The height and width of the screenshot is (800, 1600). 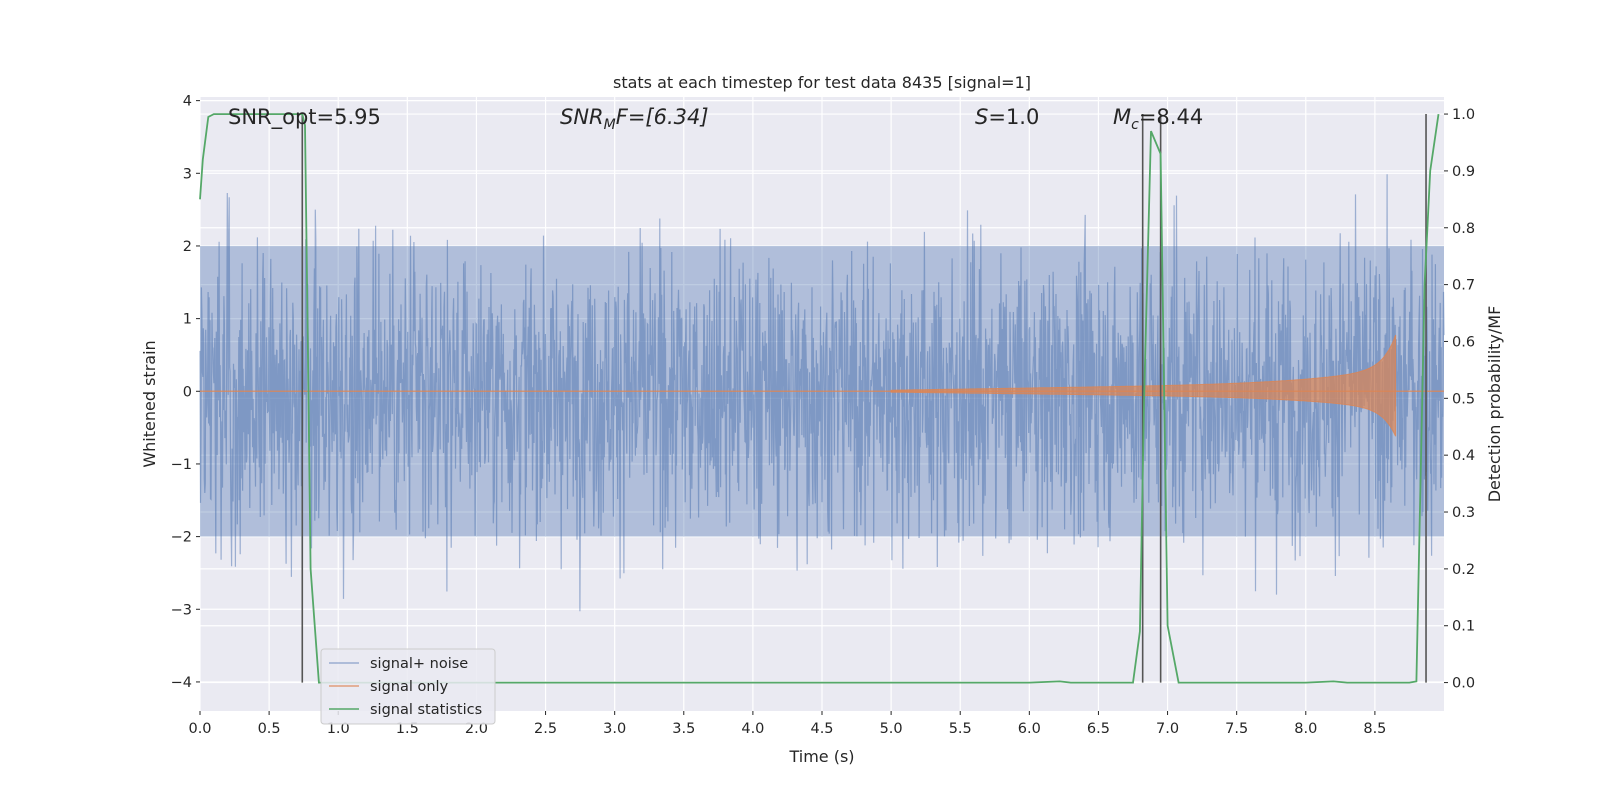 What do you see at coordinates (662, 117) in the screenshot?
I see `snr-mf-value: F=[6.34]` at bounding box center [662, 117].